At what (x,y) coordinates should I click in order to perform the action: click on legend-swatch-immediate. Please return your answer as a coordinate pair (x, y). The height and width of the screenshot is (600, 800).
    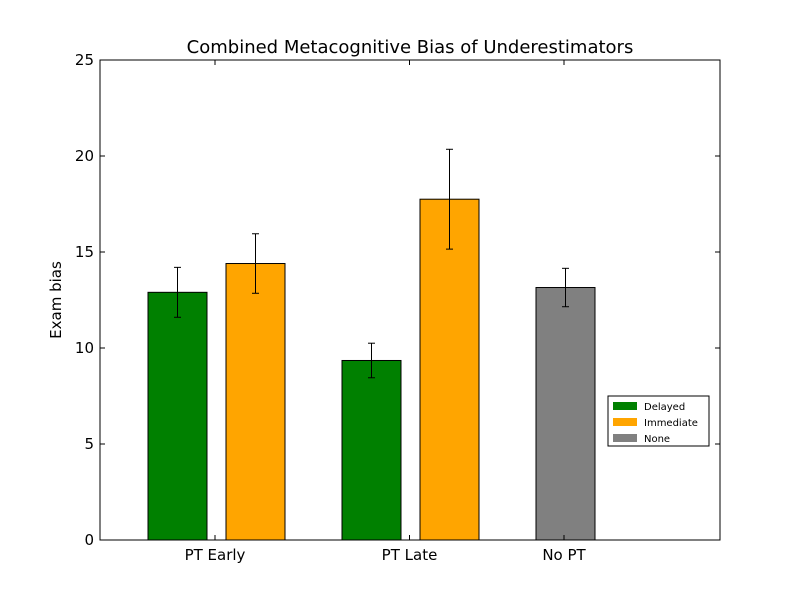
    Looking at the image, I should click on (625, 422).